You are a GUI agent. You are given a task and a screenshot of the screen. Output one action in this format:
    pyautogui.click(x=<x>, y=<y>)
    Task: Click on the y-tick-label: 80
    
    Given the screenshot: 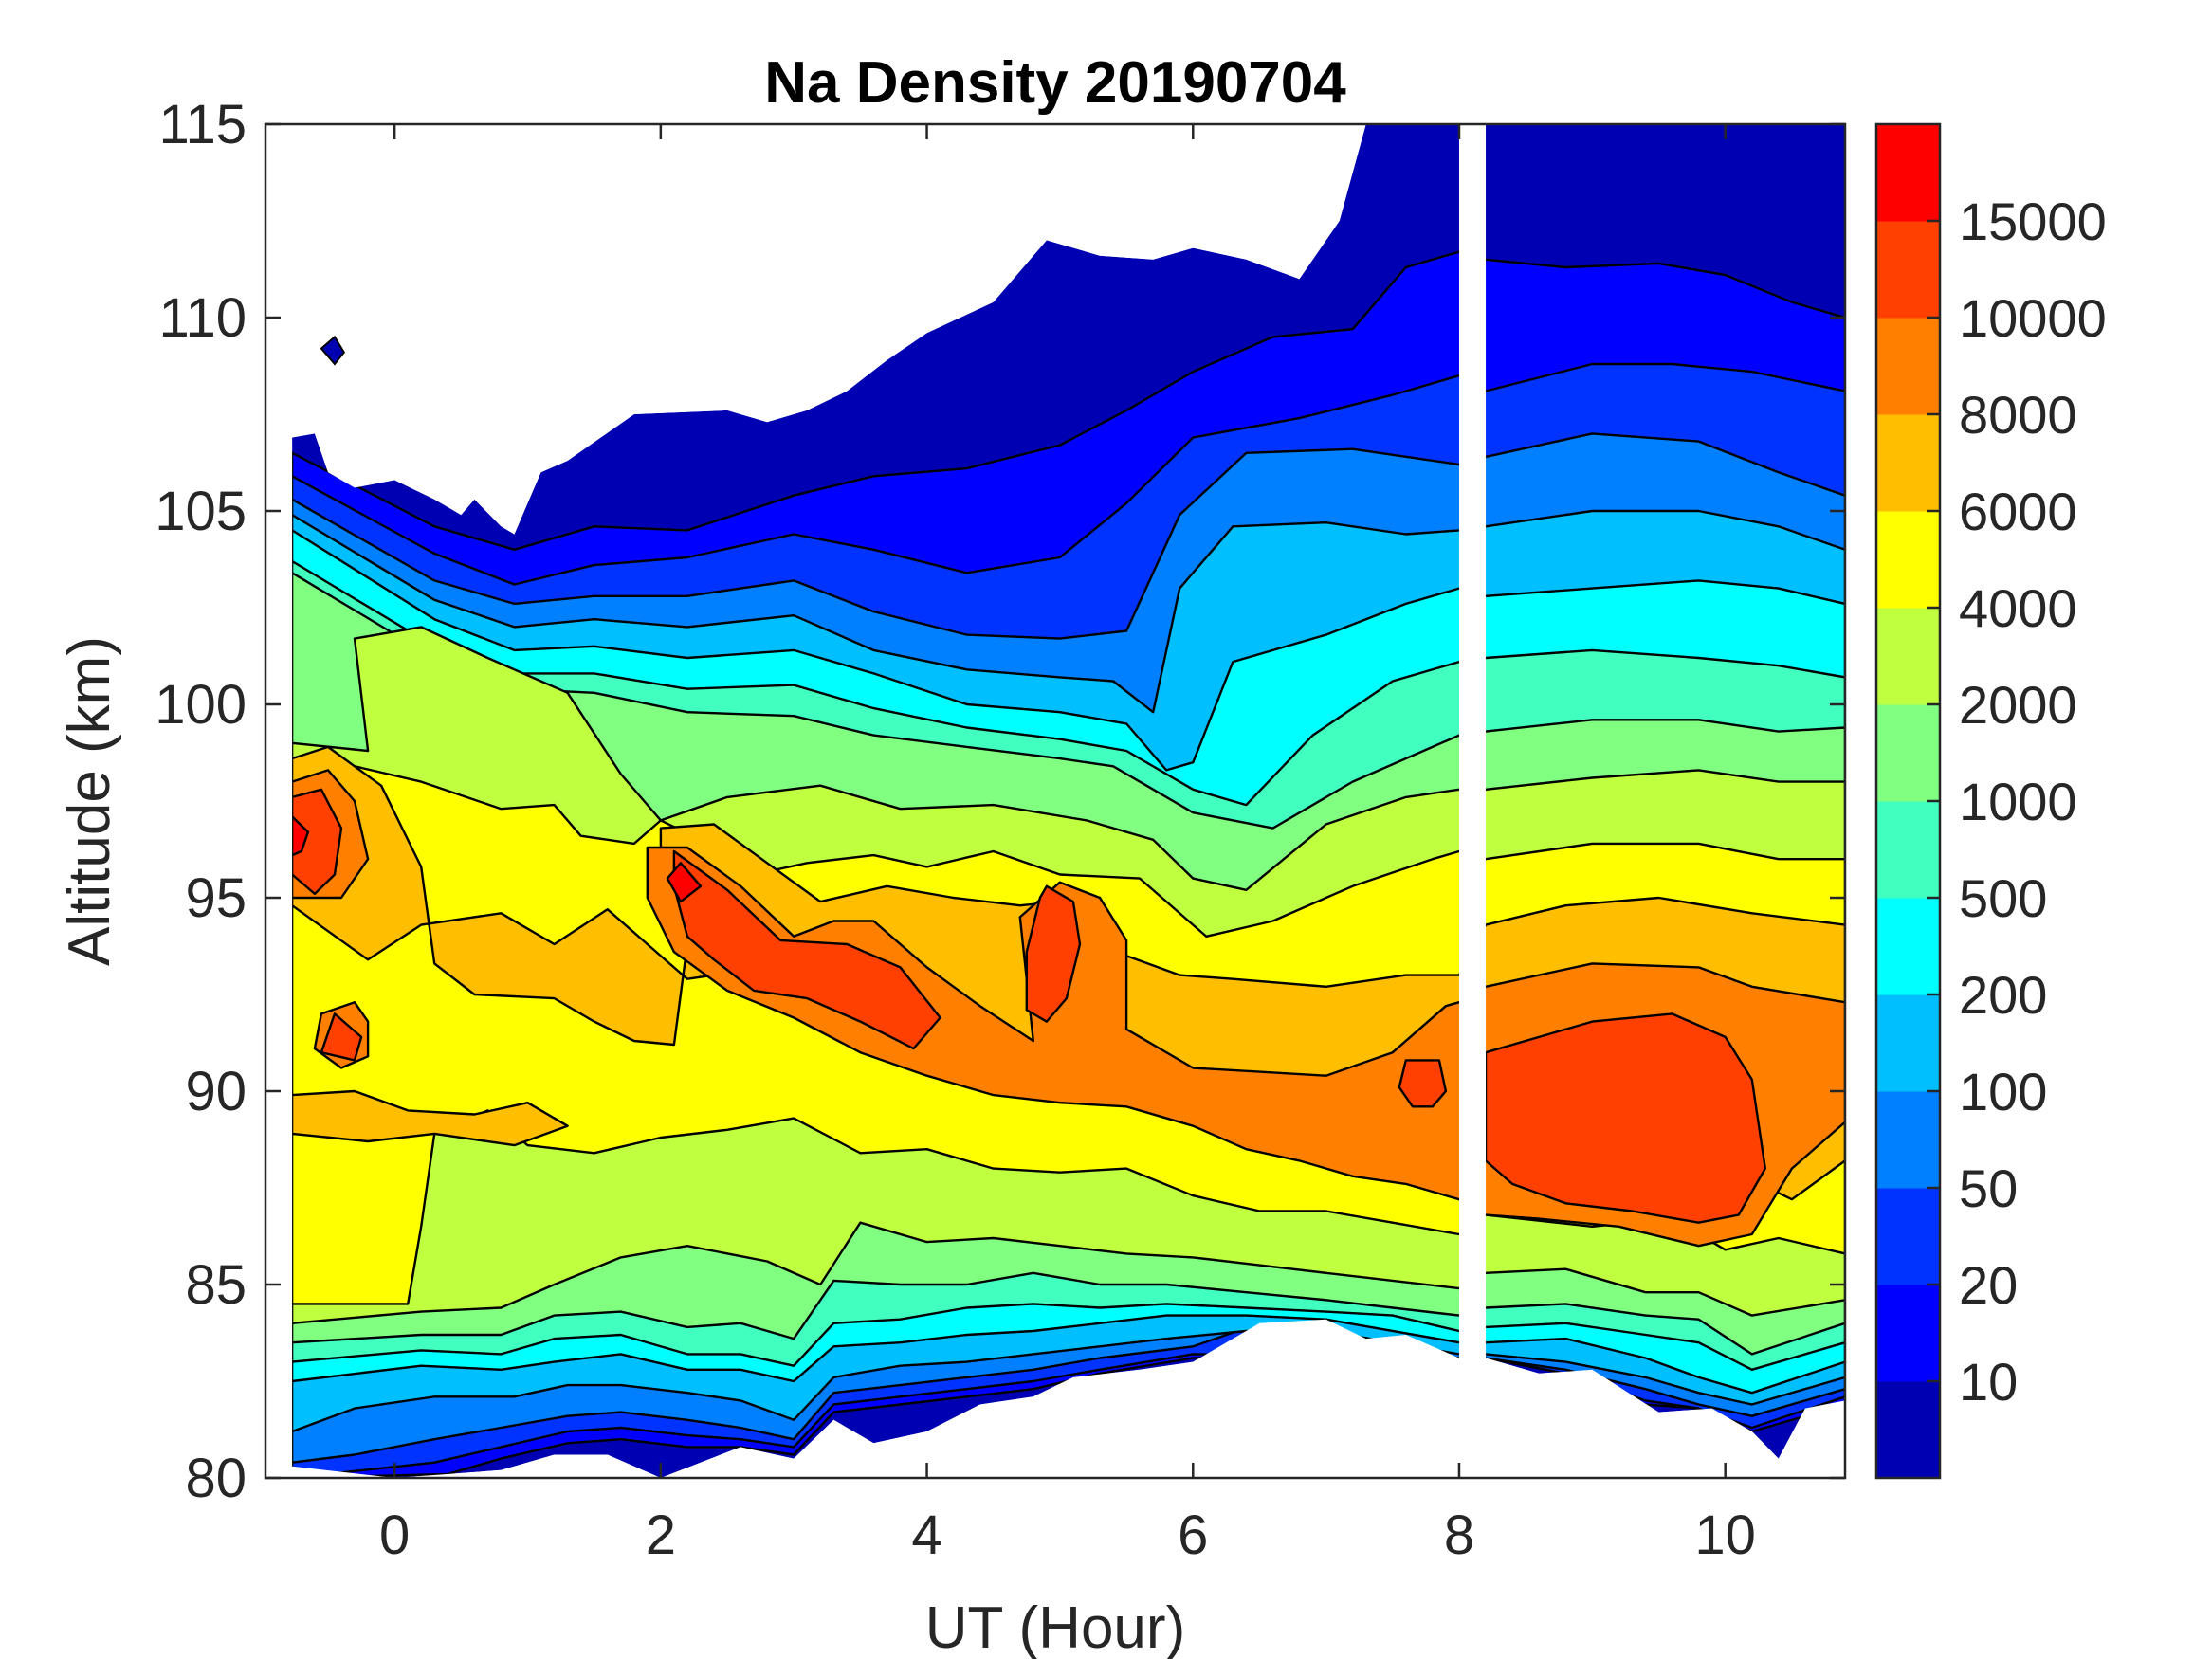 What is the action you would take?
    pyautogui.click(x=216, y=1478)
    